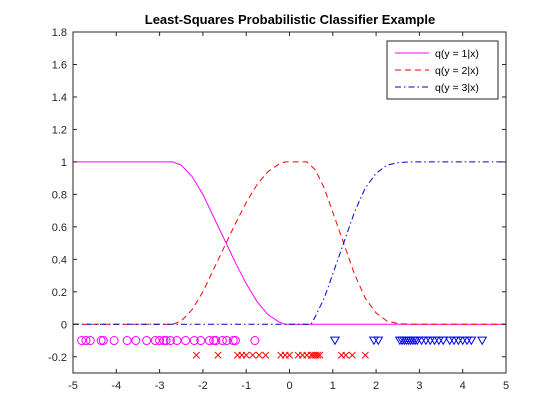 This screenshot has height=420, width=560. What do you see at coordinates (73, 386) in the screenshot?
I see `x-tick-label-1: -5` at bounding box center [73, 386].